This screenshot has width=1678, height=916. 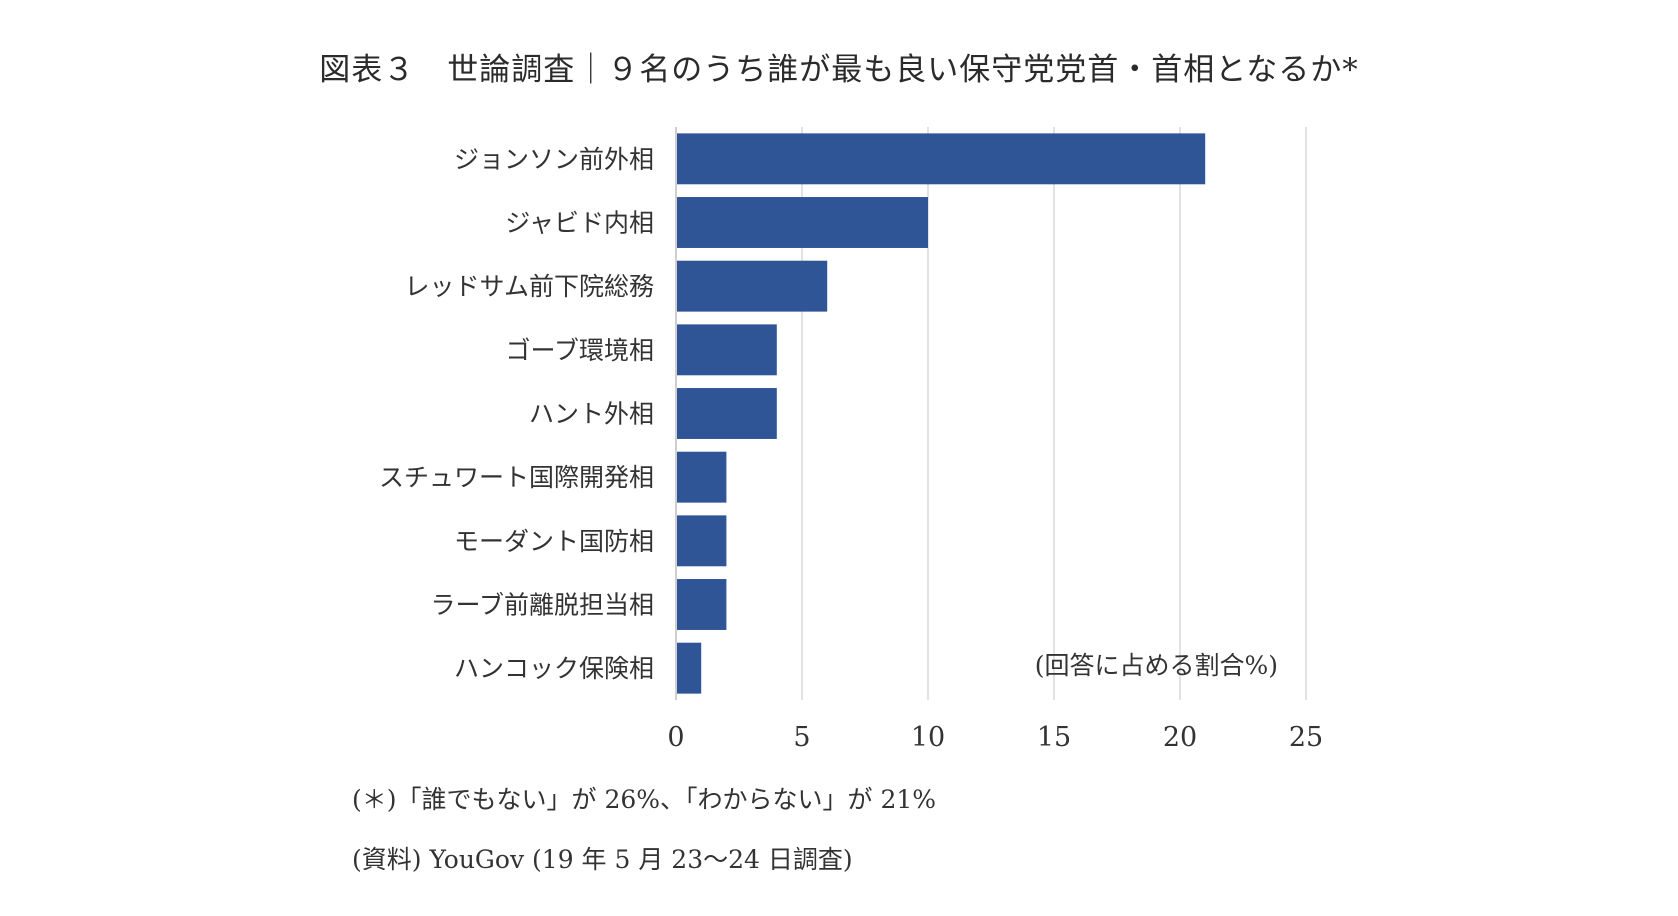 I want to click on category-label-4: ゴーブ環境相, so click(x=579, y=350).